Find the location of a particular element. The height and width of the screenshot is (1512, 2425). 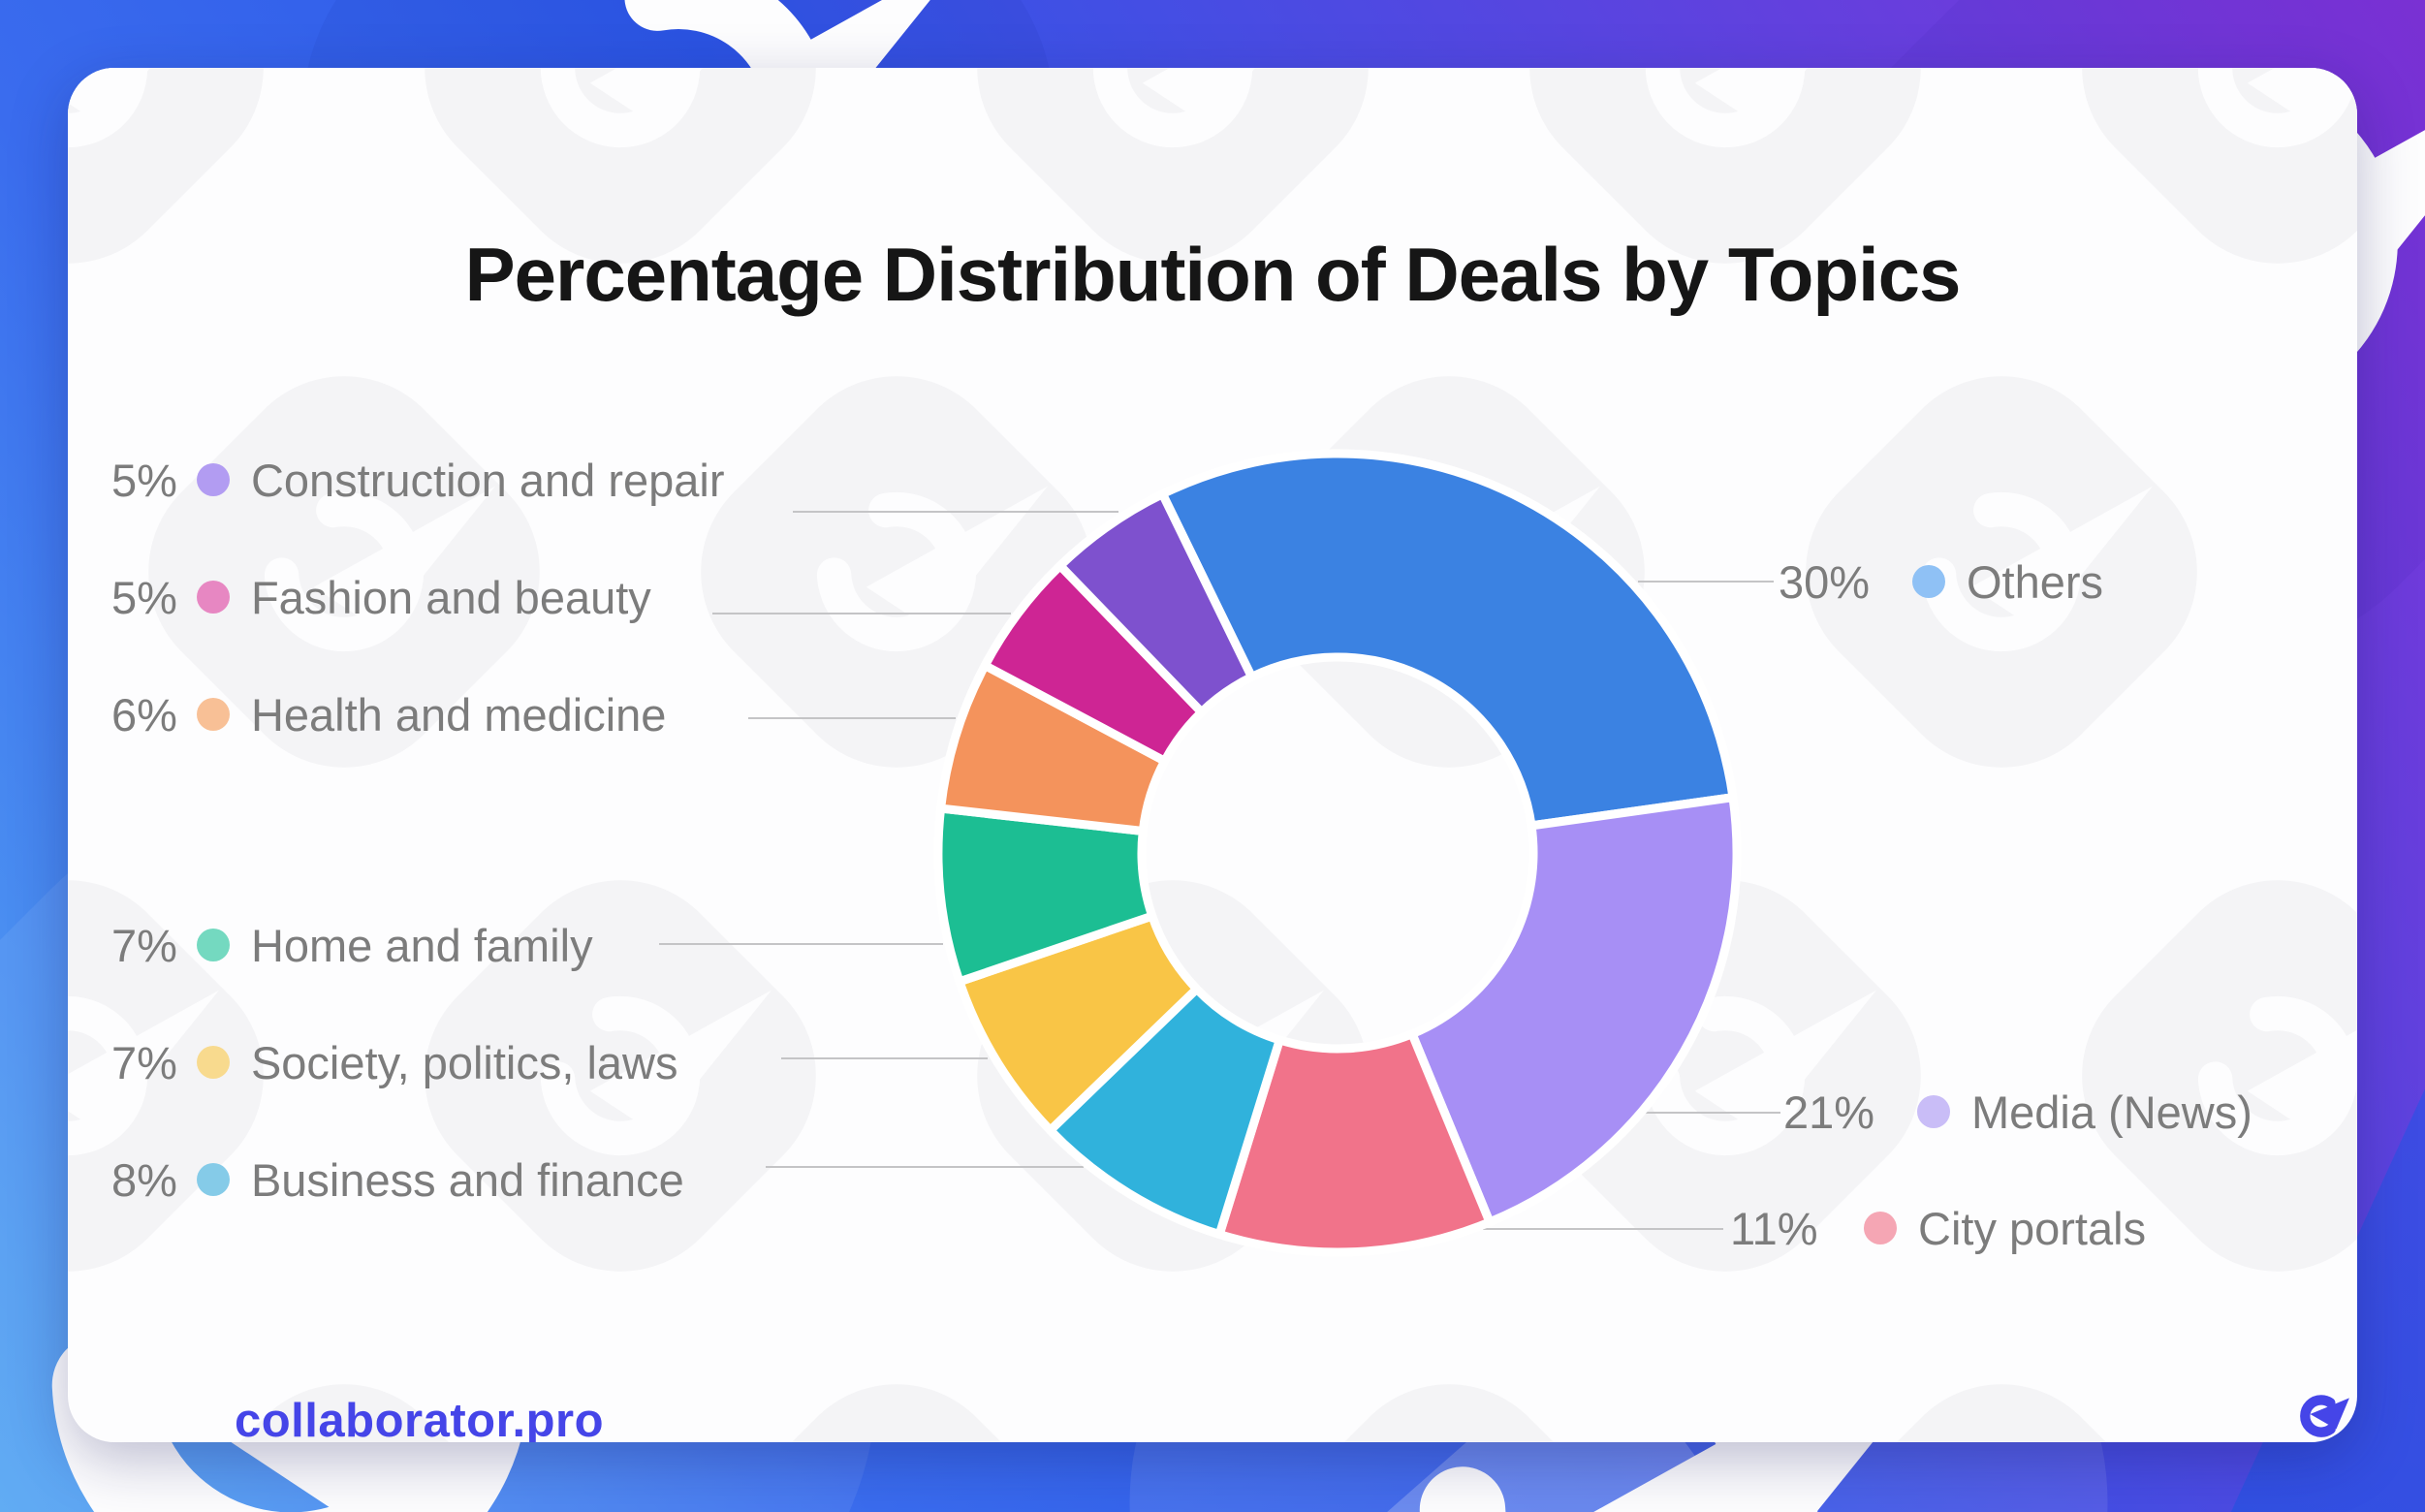

connector-construction is located at coordinates (956, 512).